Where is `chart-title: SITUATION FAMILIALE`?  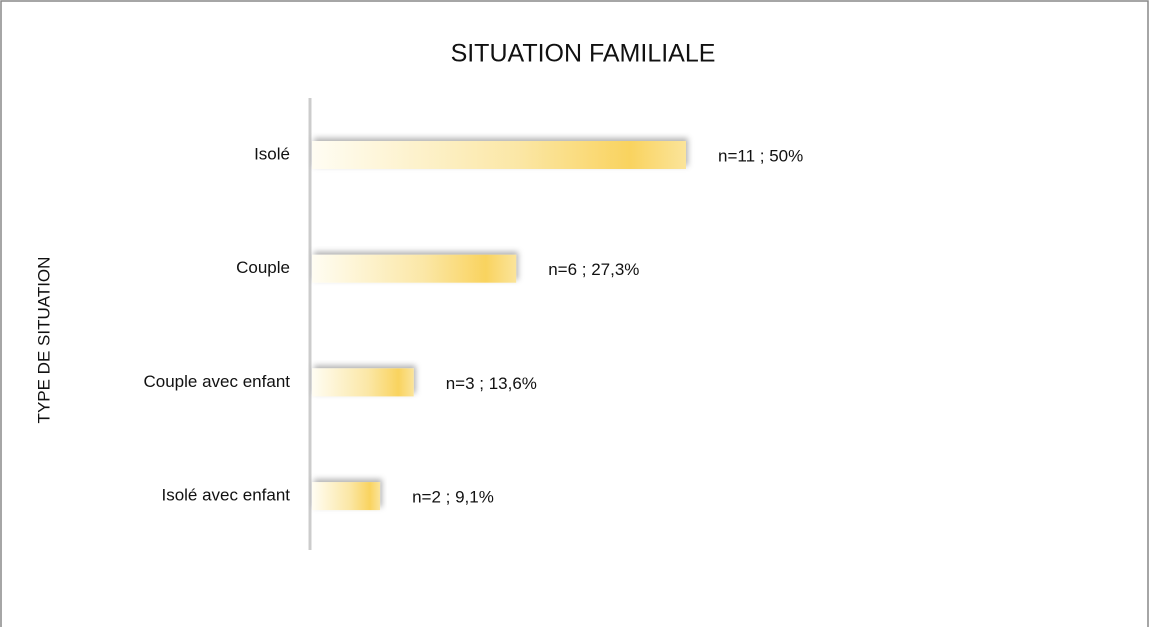
chart-title: SITUATION FAMILIALE is located at coordinates (583, 54).